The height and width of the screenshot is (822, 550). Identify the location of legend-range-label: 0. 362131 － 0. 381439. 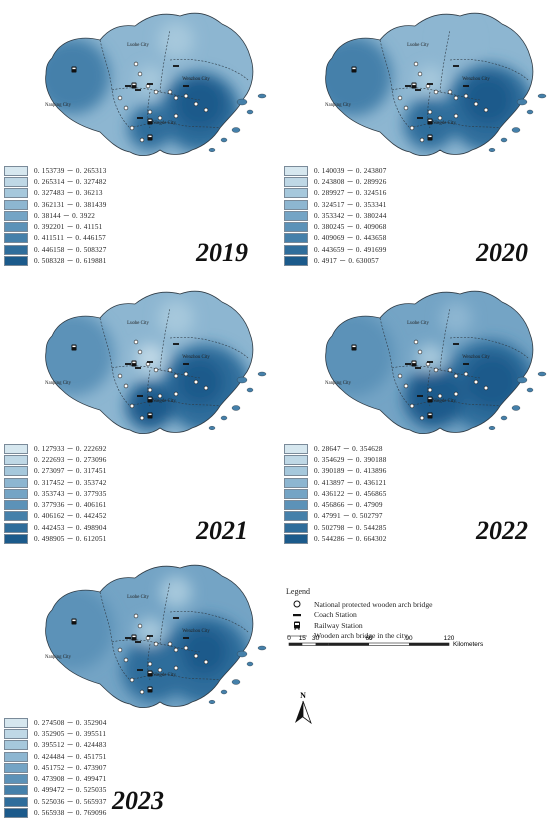
(70, 204).